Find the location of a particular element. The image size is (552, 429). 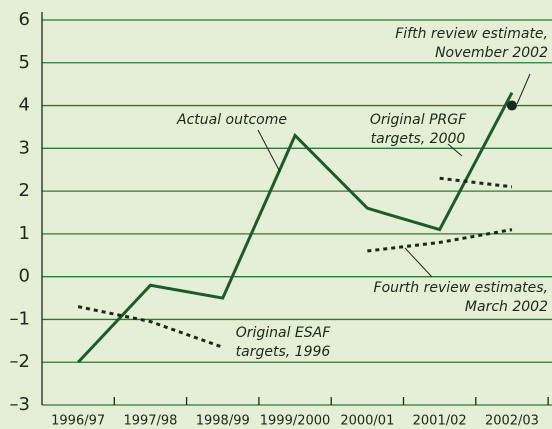

y-tick-label: –2 is located at coordinates (20, 361).